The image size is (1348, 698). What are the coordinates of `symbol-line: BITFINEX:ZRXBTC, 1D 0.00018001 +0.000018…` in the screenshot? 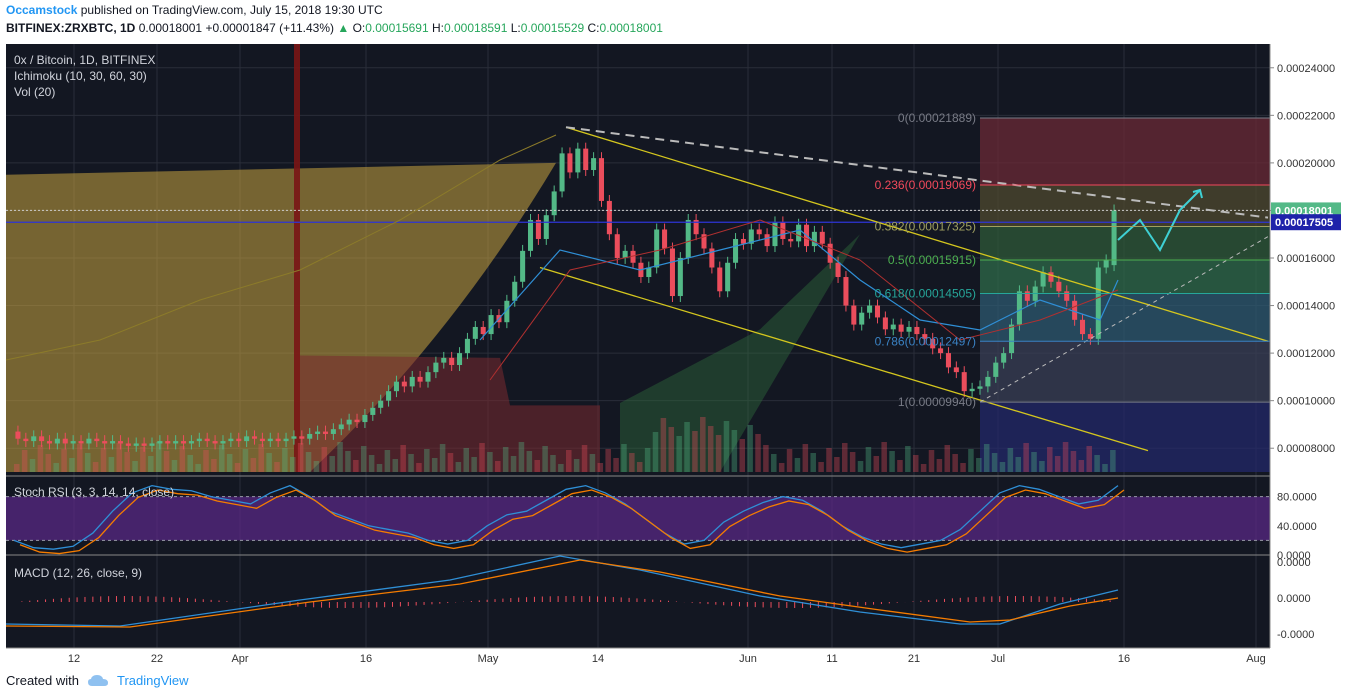 It's located at (334, 28).